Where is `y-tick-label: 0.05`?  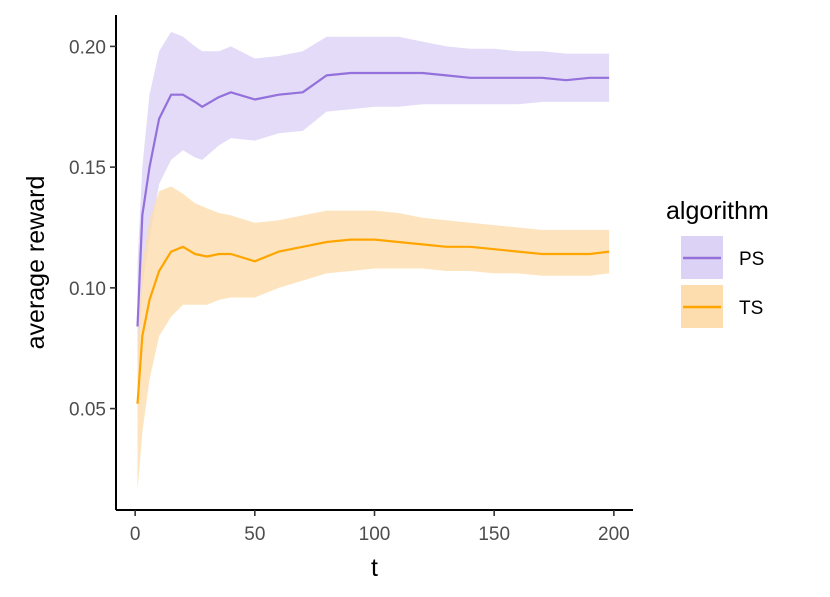
y-tick-label: 0.05 is located at coordinates (87, 410).